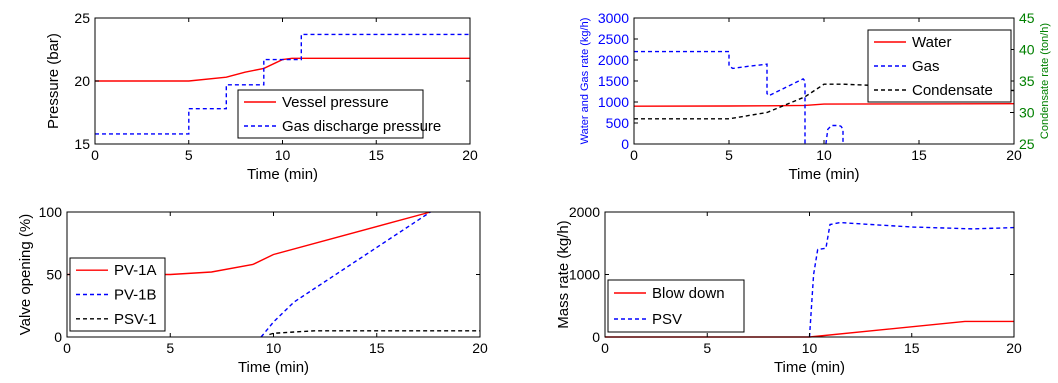  I want to click on series-line-water, so click(824, 104).